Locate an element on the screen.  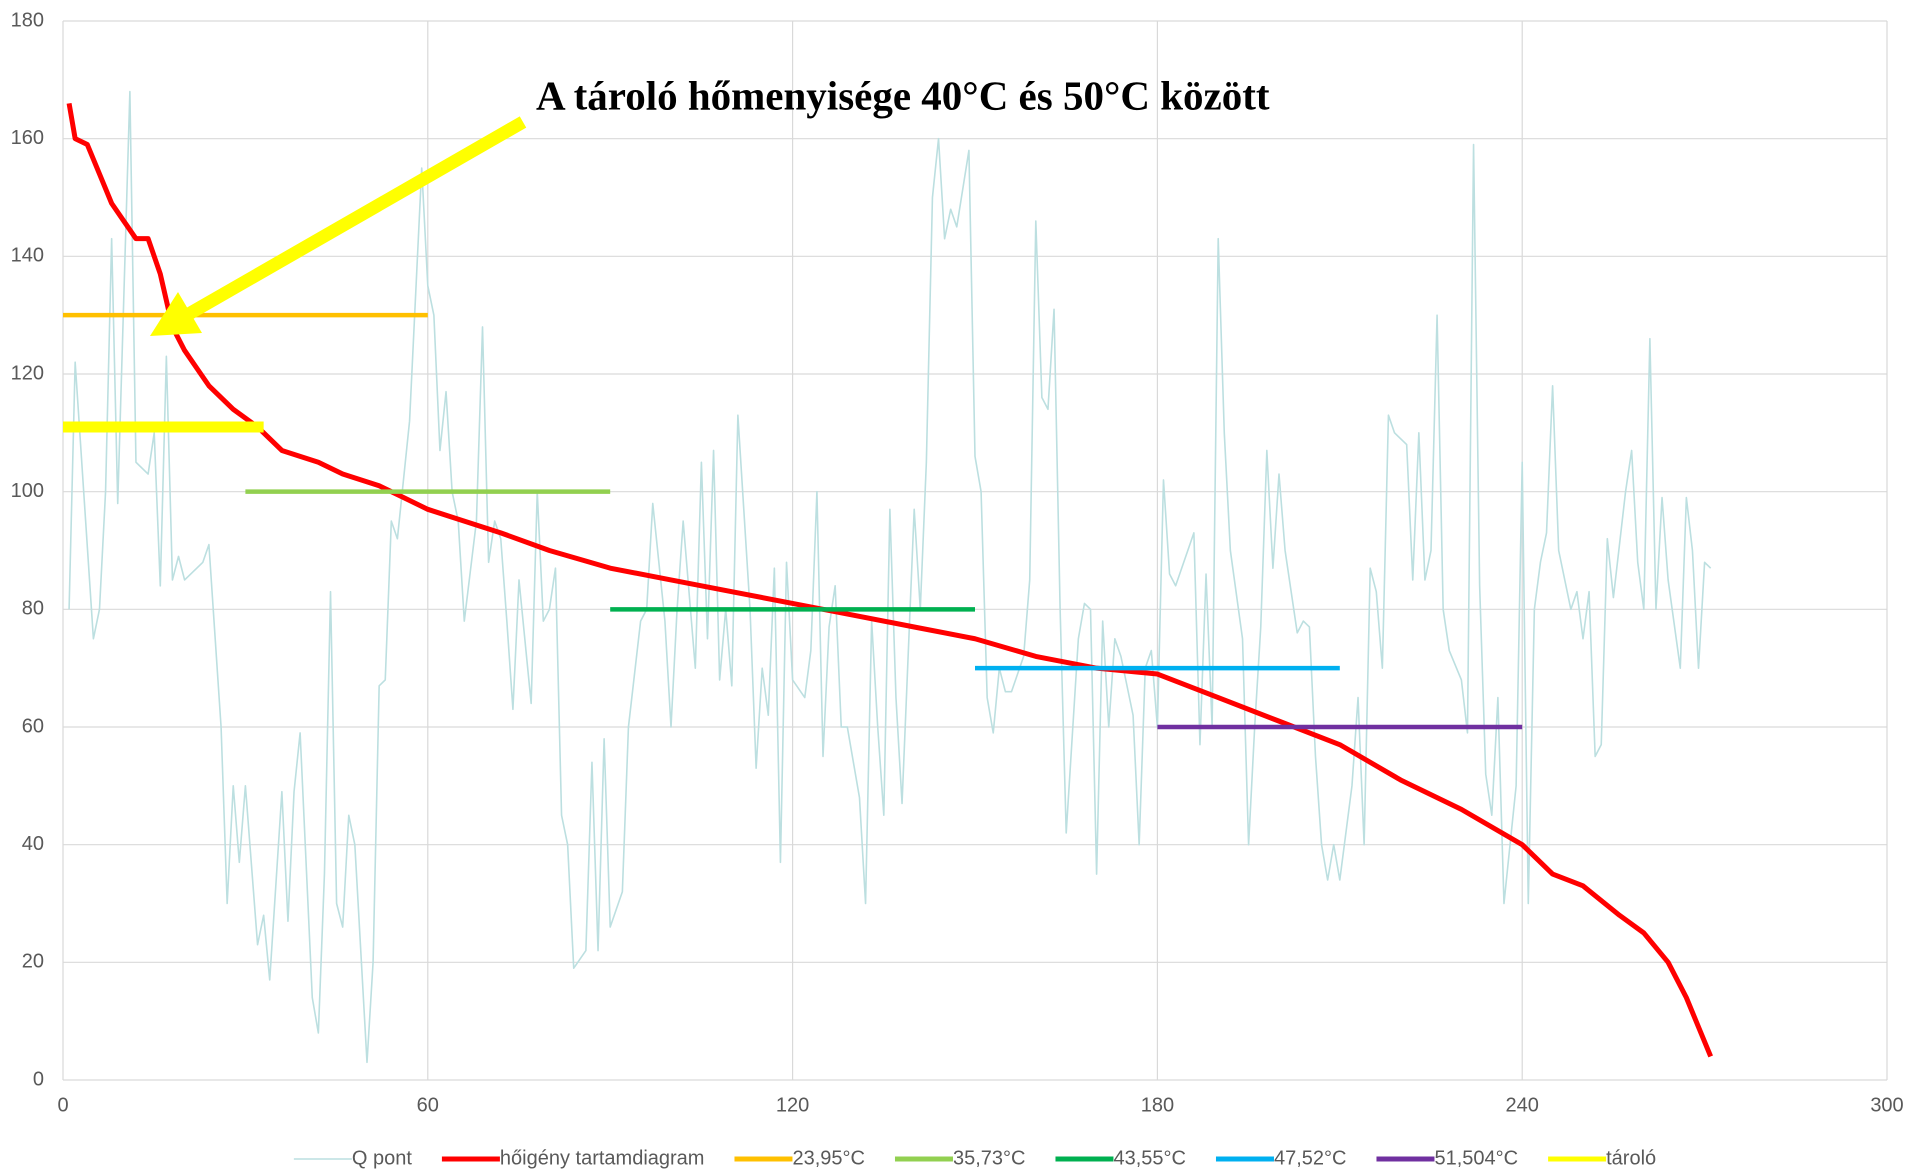
y-tick-label: 100 is located at coordinates (27, 491).